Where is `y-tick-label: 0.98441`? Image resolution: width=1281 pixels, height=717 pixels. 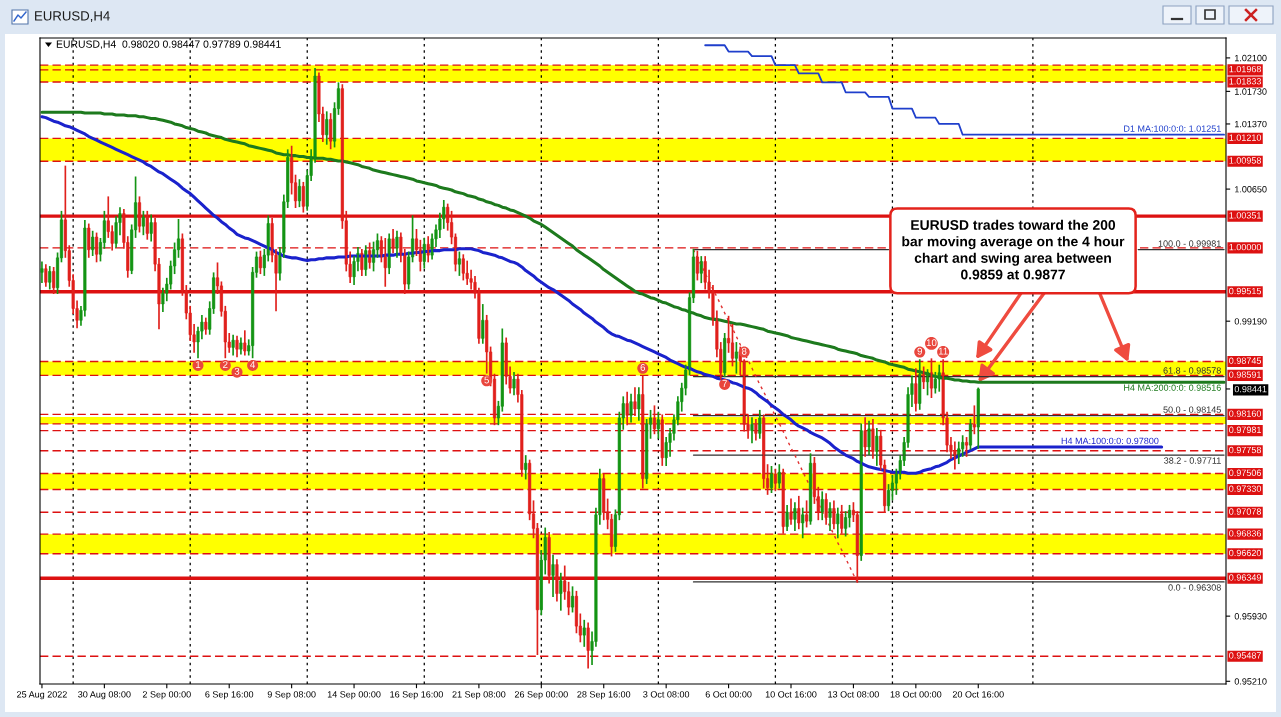
y-tick-label: 0.98441 is located at coordinates (1250, 389).